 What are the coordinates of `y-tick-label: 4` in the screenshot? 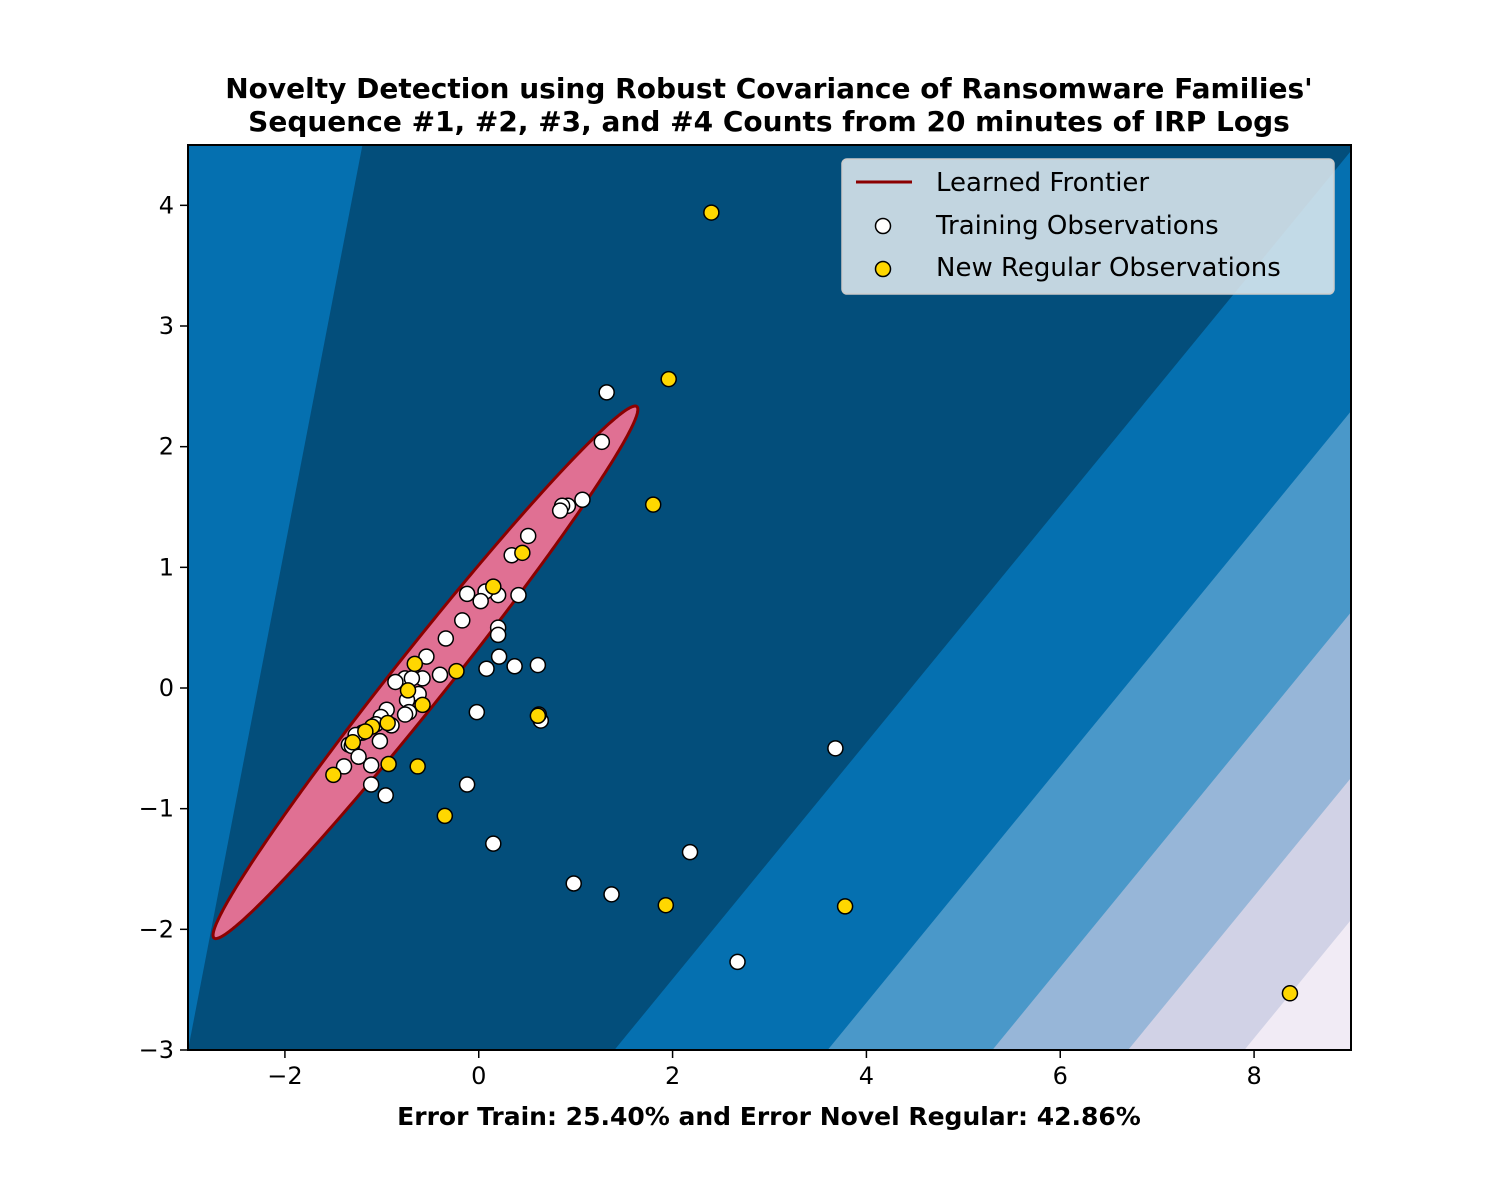 It's located at (166, 205).